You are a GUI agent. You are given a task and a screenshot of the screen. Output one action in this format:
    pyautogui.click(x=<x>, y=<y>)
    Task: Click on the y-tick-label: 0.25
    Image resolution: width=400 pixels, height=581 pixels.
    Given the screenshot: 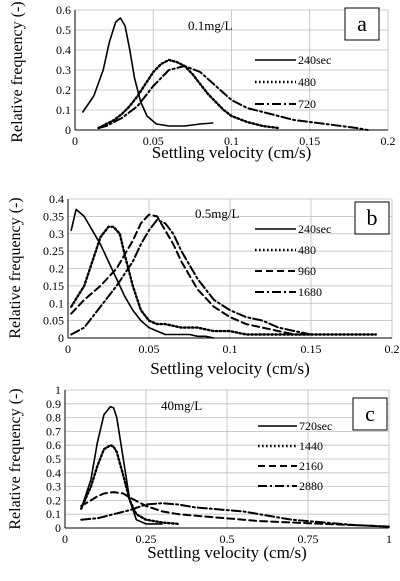 What is the action you would take?
    pyautogui.click(x=53, y=251)
    